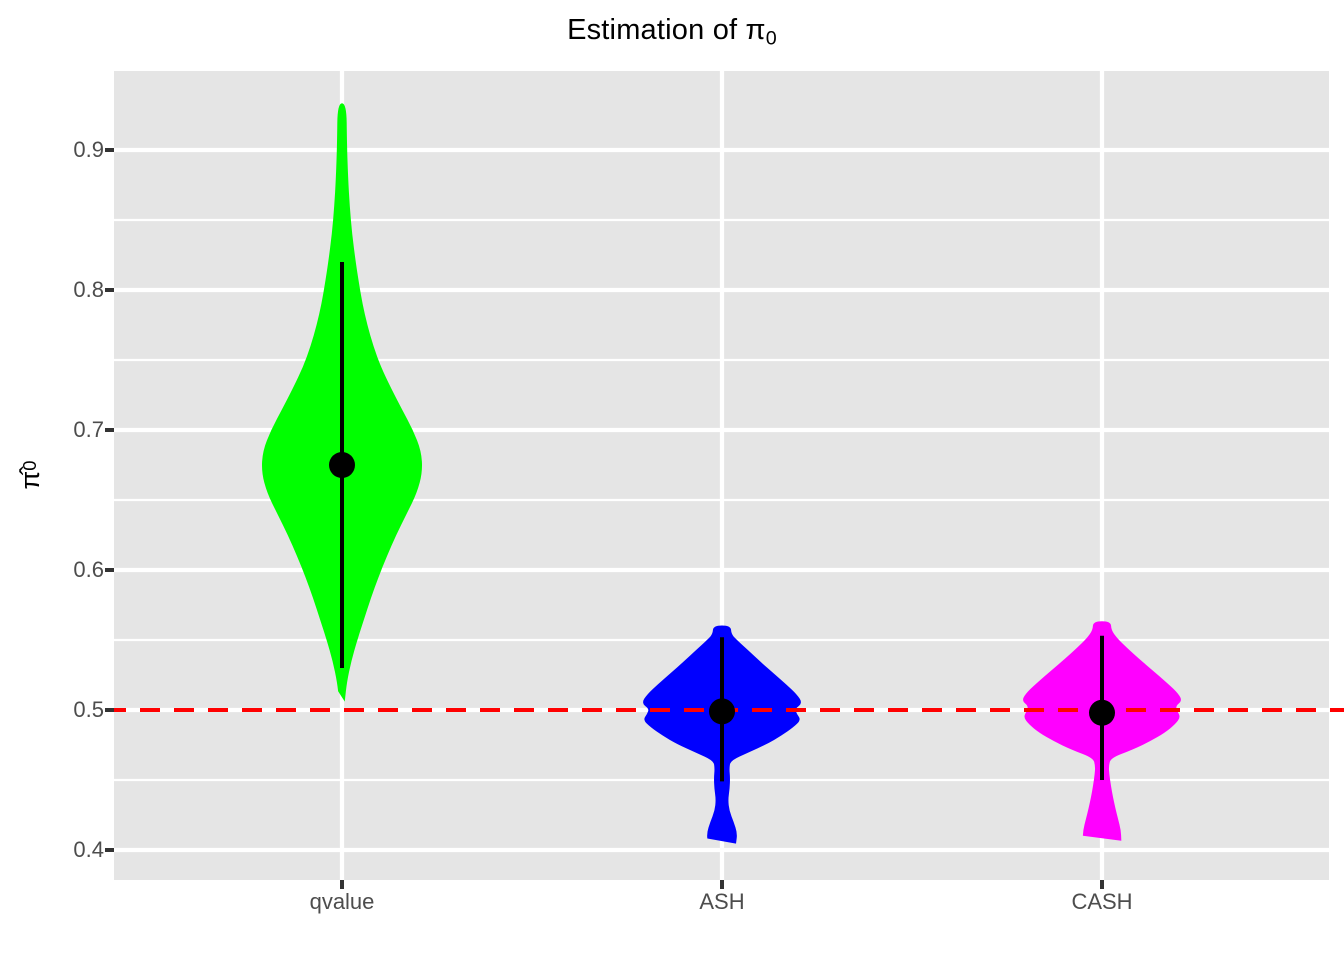 Image resolution: width=1344 pixels, height=960 pixels. I want to click on title-text: Estimation of π, so click(666, 30).